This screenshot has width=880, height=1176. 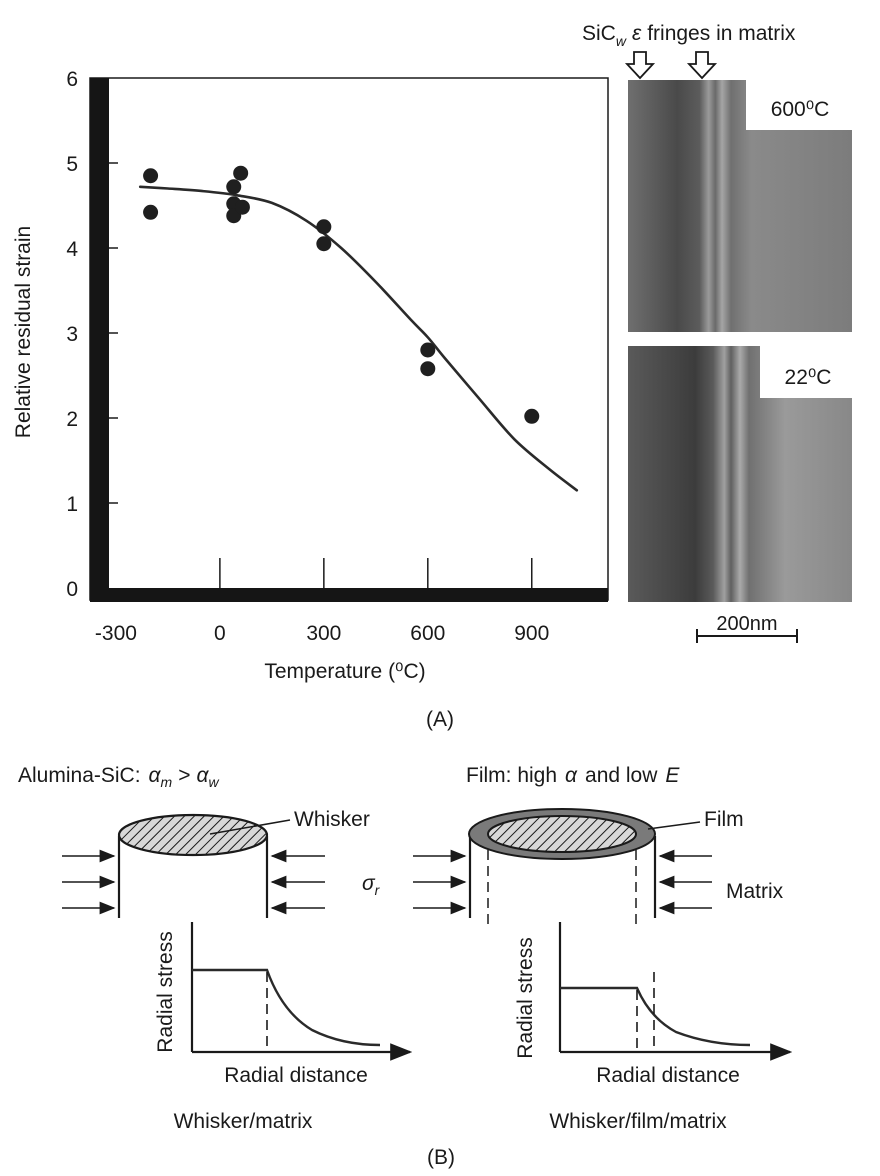 I want to click on right-caption: Whisker/film/matrix, so click(x=638, y=1121).